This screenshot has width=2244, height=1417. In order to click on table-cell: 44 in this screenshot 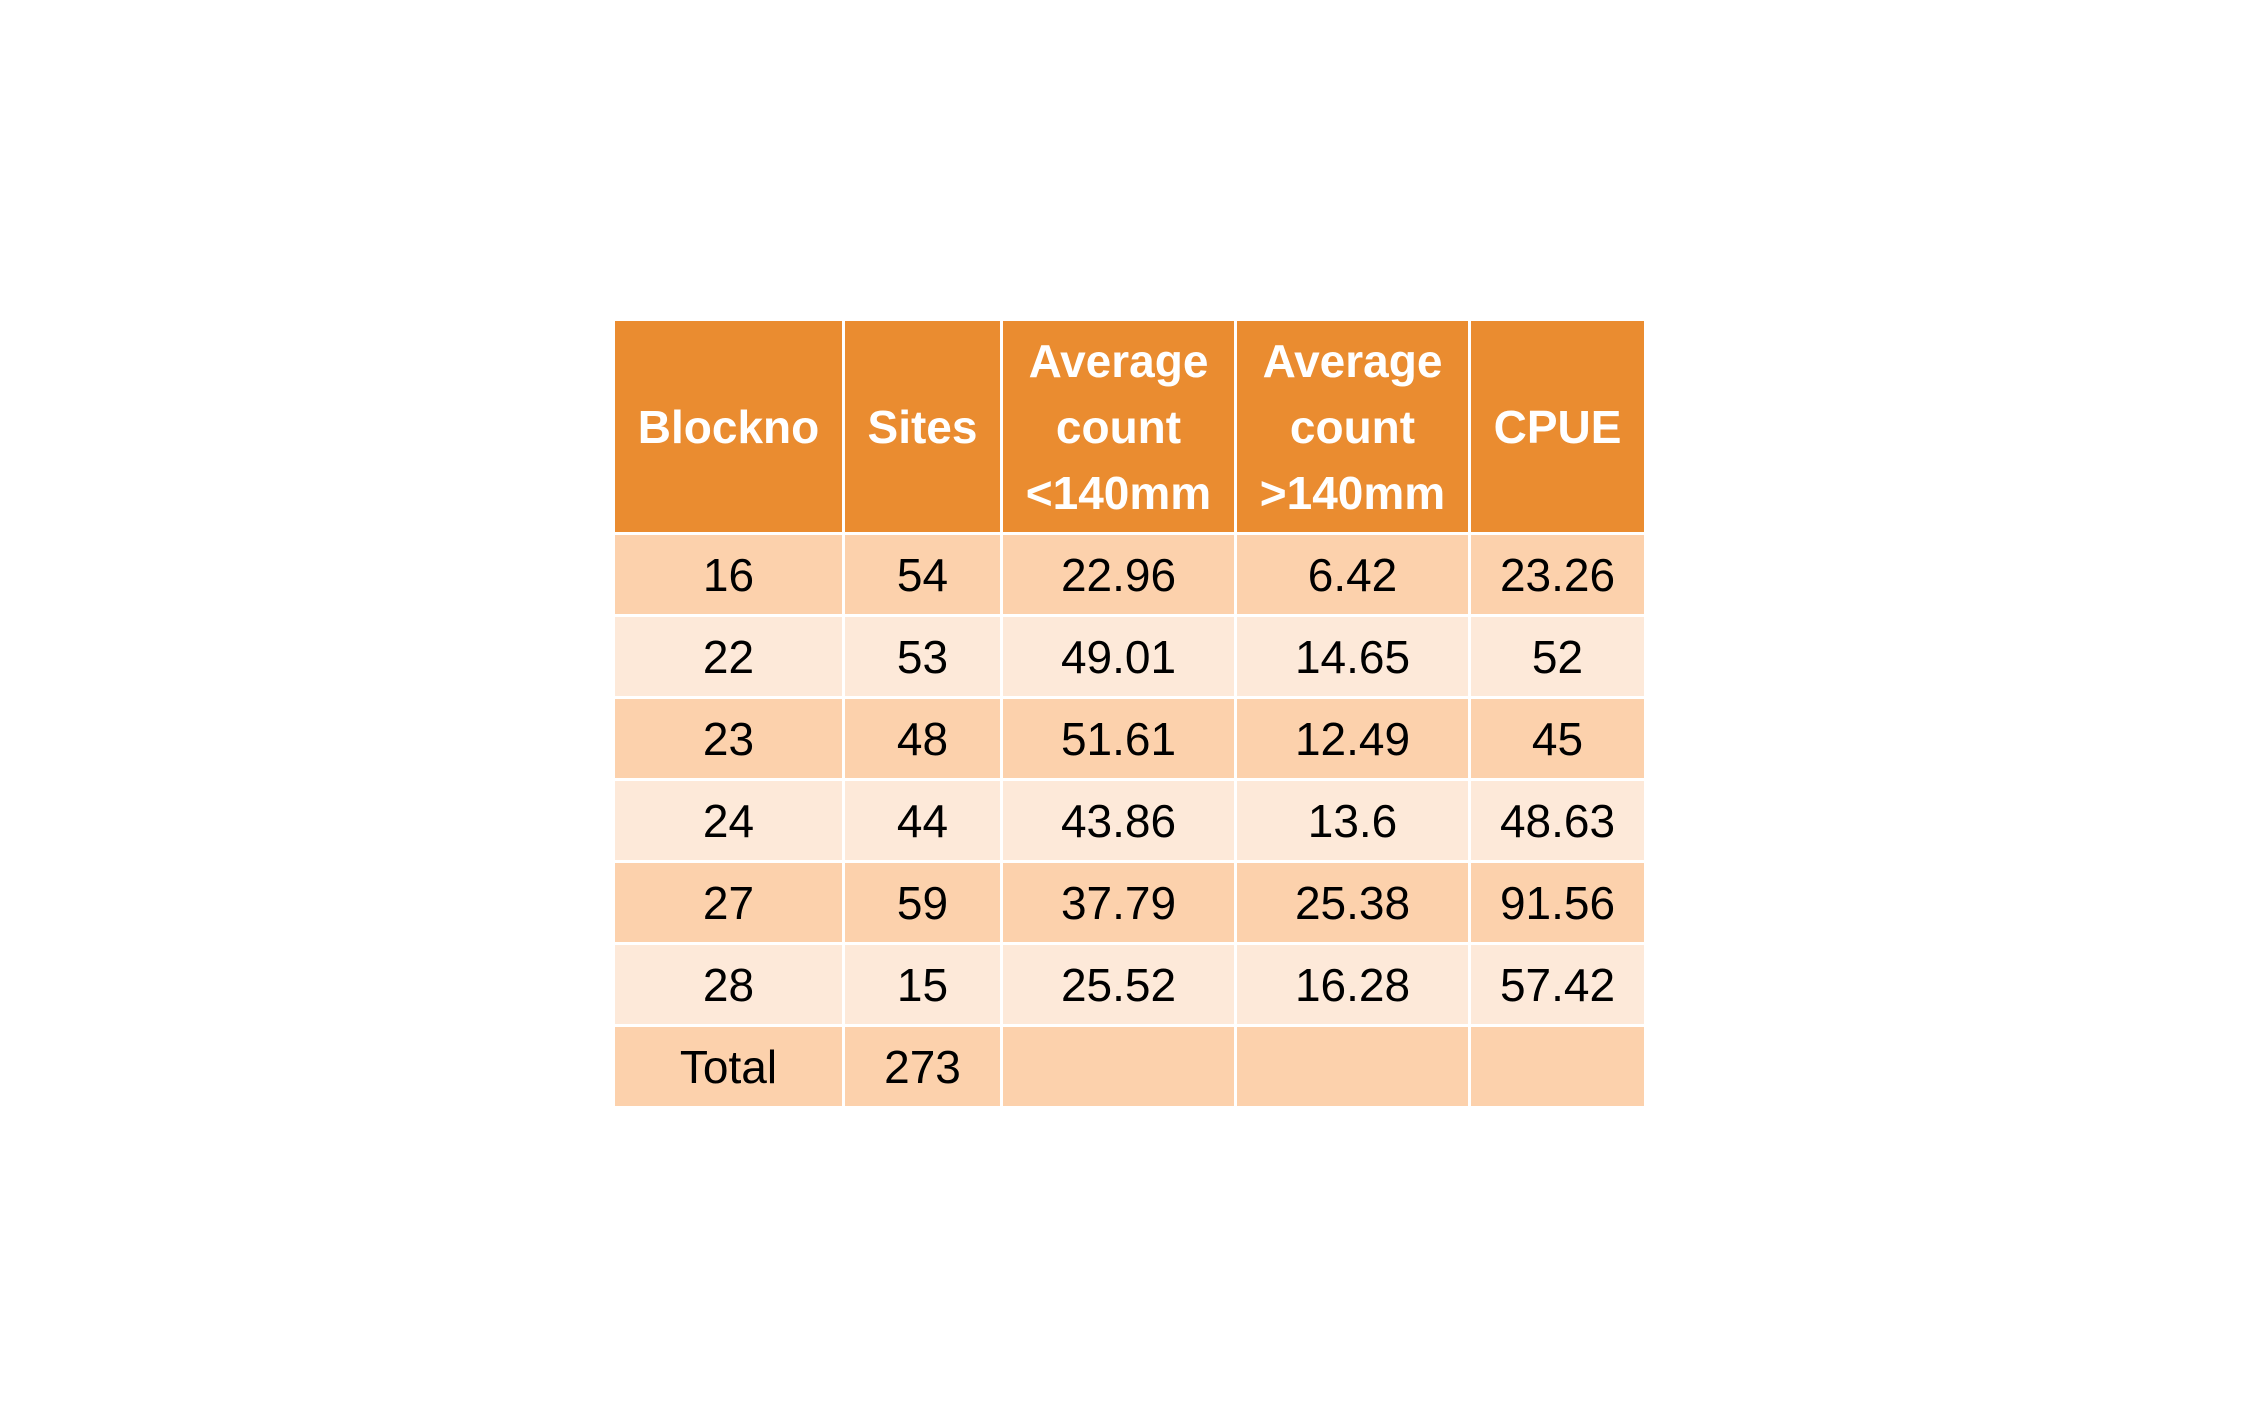, I will do `click(922, 820)`.